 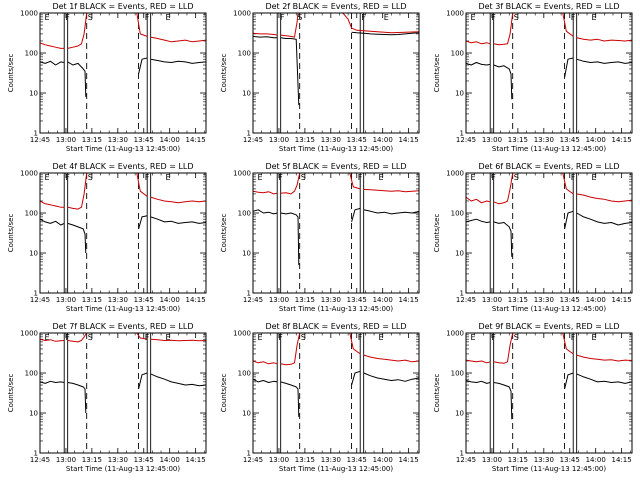 I want to click on chart-title: Det 4f BLACK = Events, RED = LLD, so click(x=122, y=166).